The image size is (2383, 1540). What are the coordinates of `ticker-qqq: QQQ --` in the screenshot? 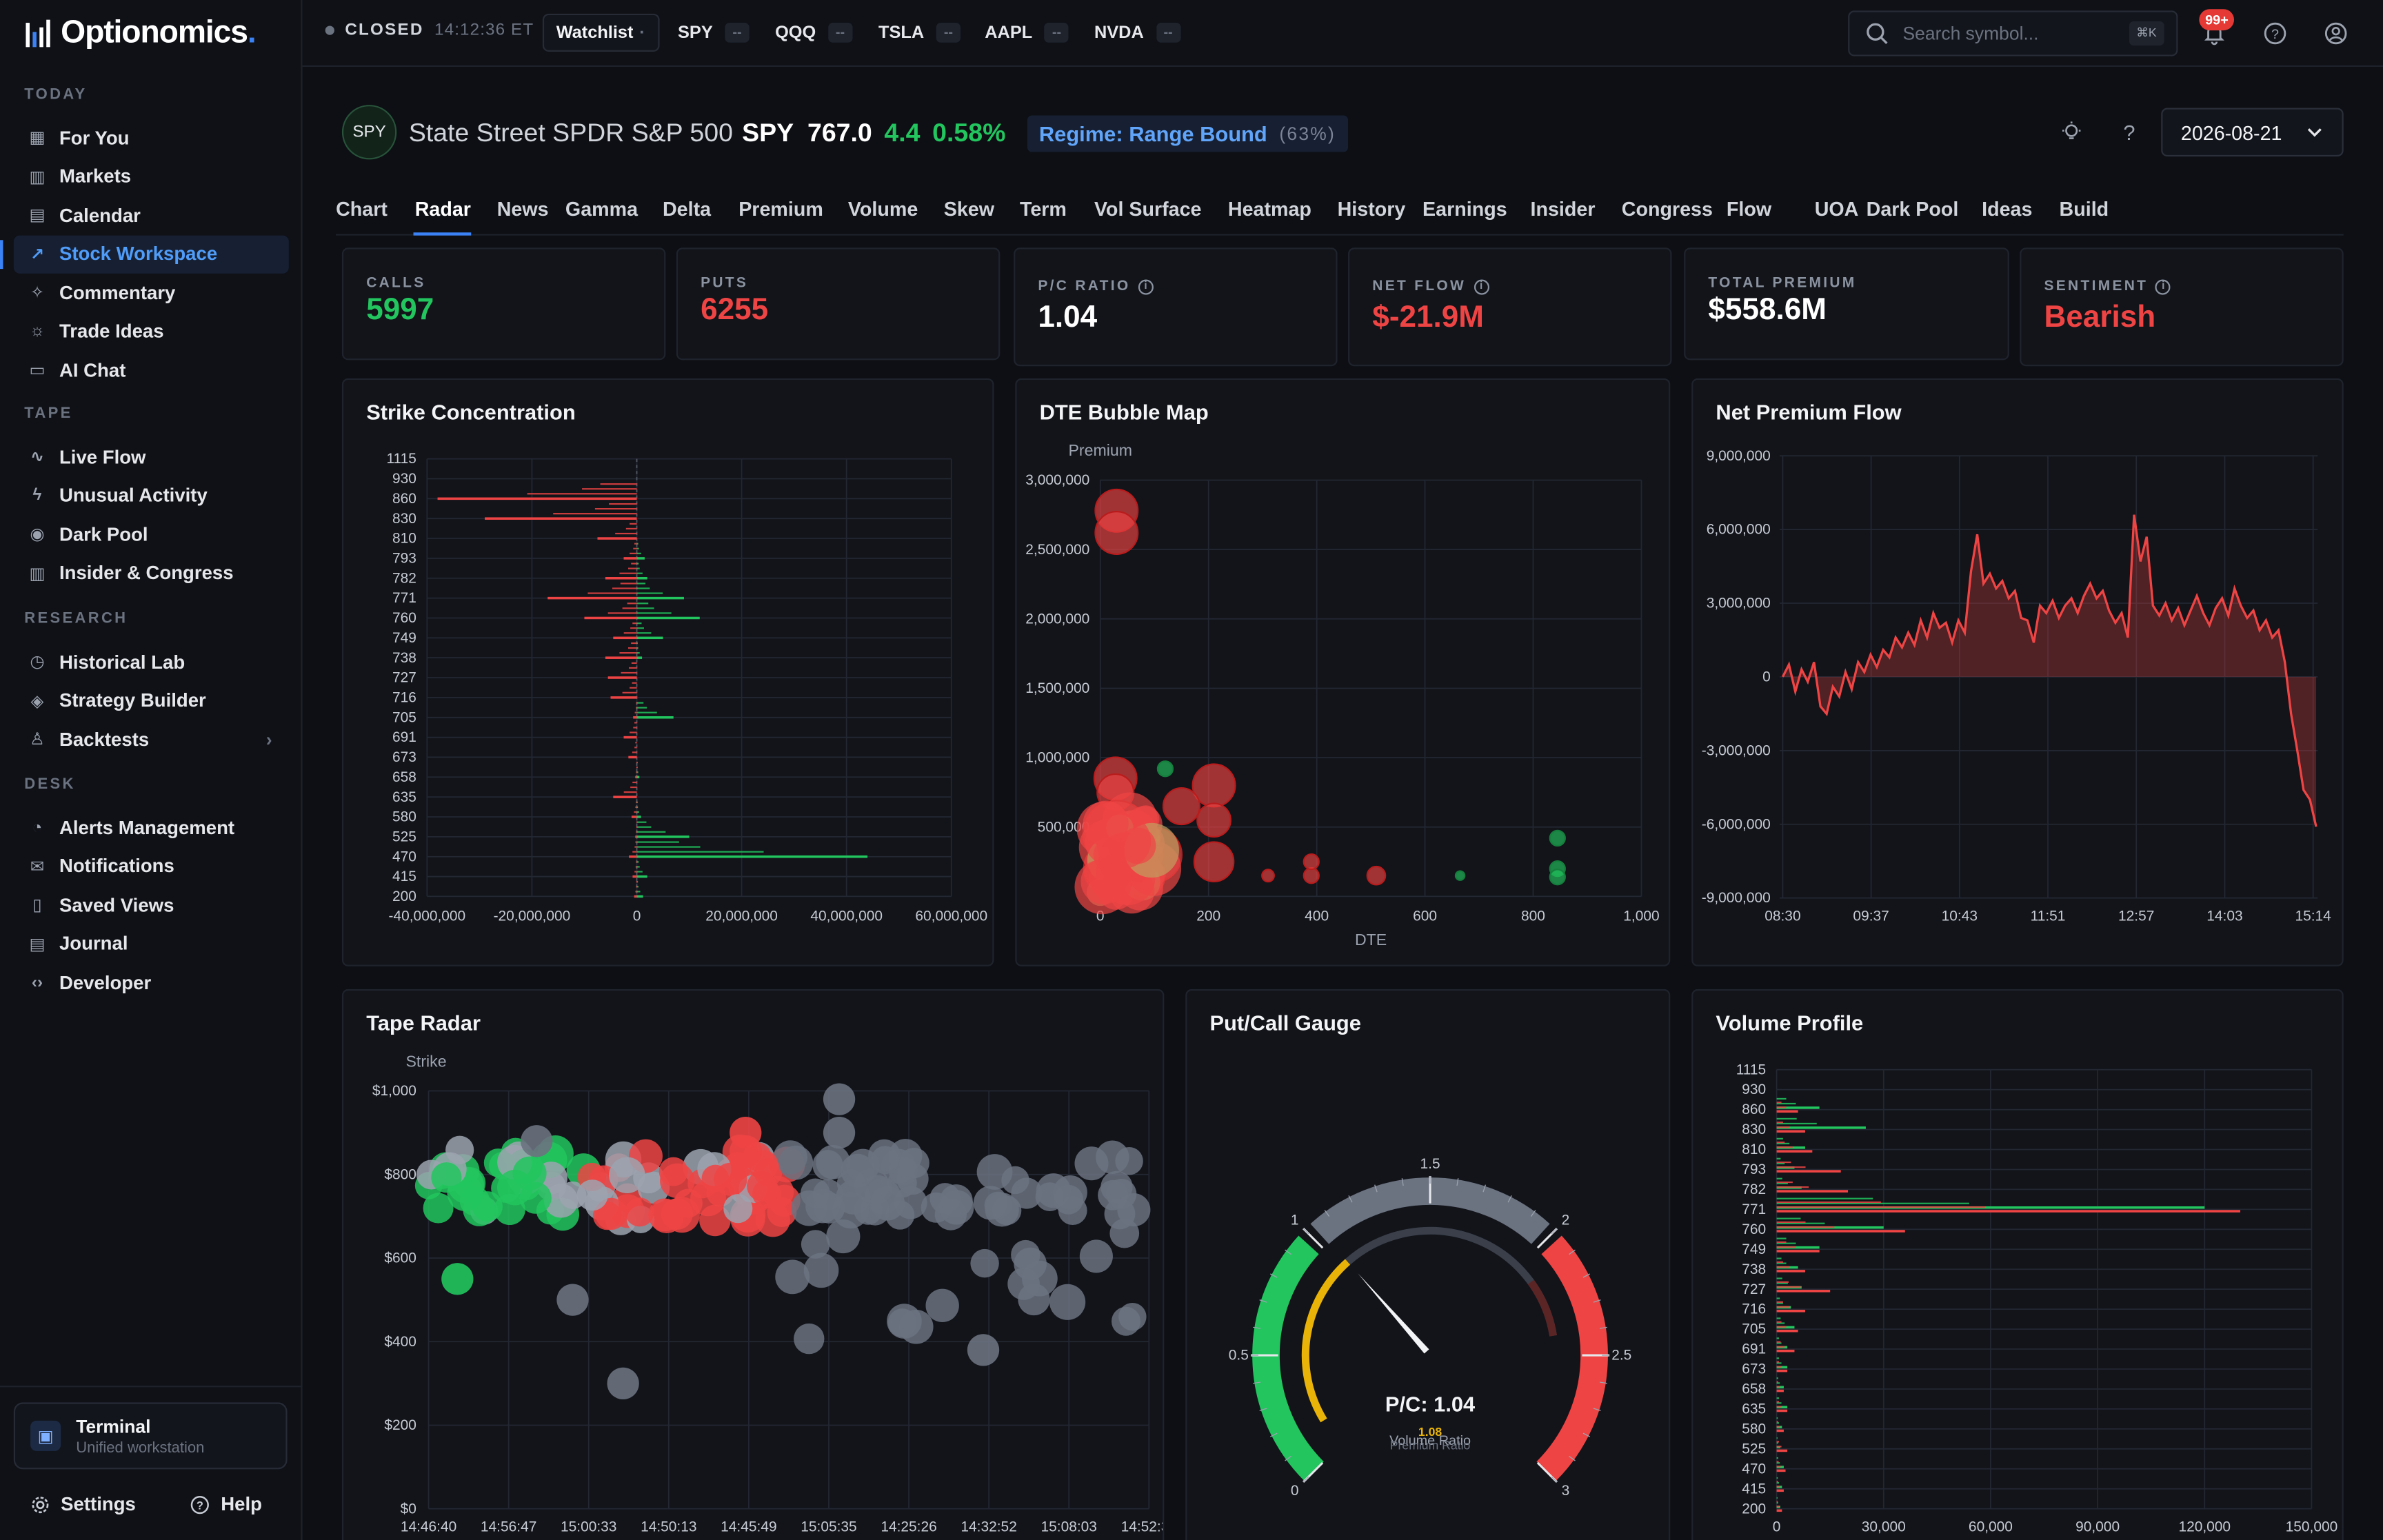 It's located at (814, 33).